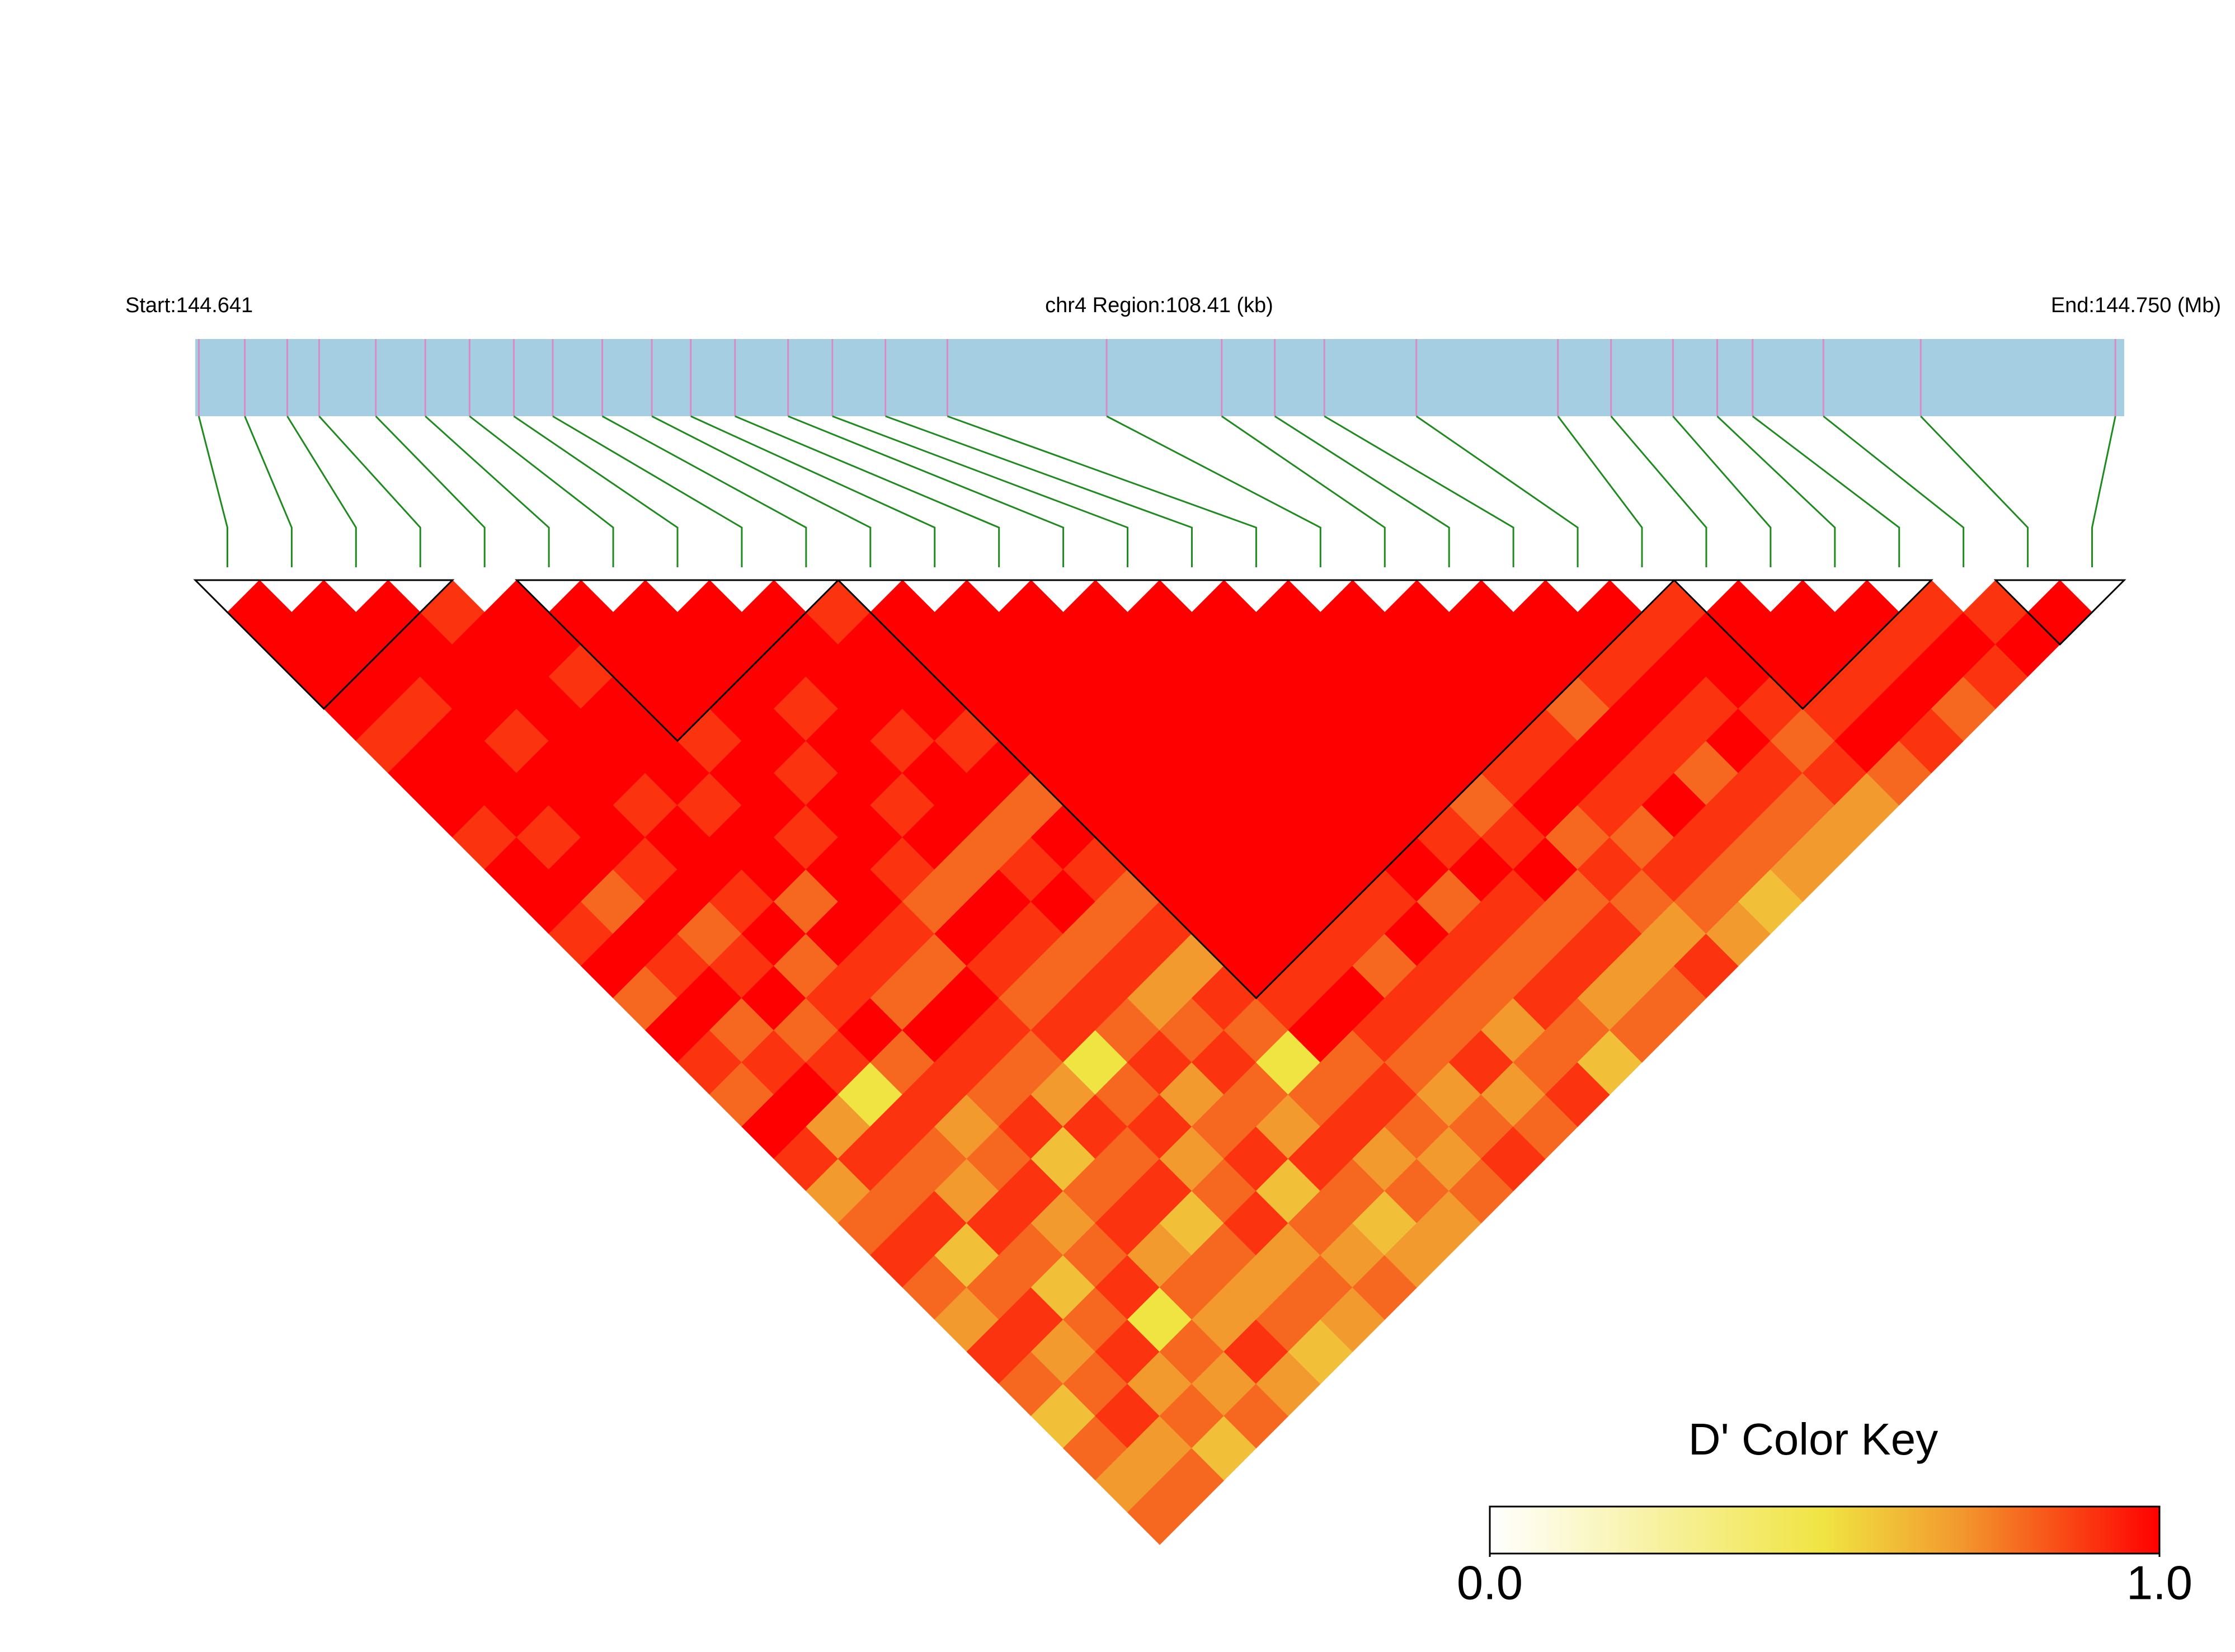 This screenshot has width=2235, height=1652. Describe the element at coordinates (1490, 1582) in the screenshot. I see `key-tick-label: 0.0` at that location.